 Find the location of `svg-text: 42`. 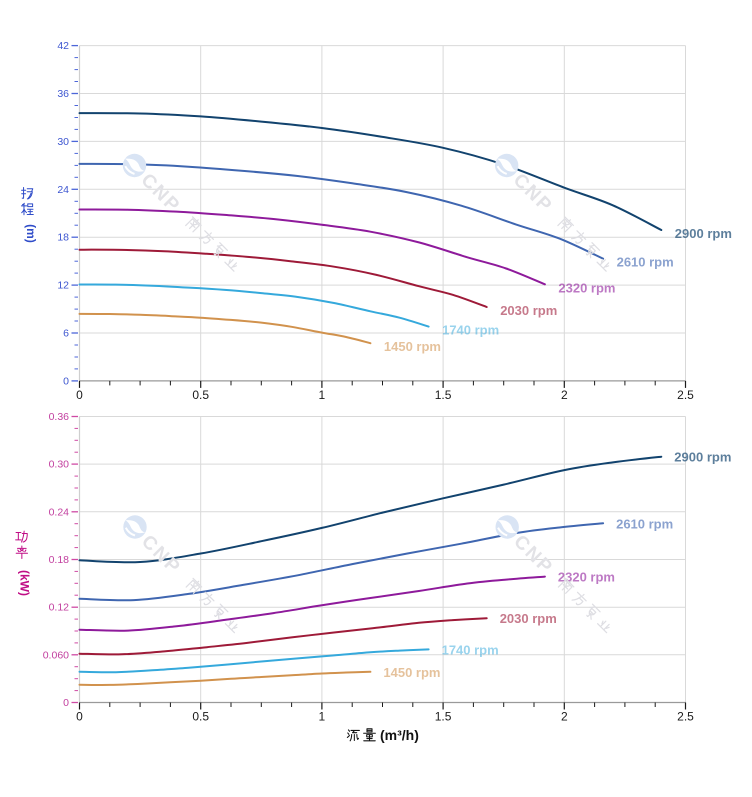

svg-text: 42 is located at coordinates (63, 46).